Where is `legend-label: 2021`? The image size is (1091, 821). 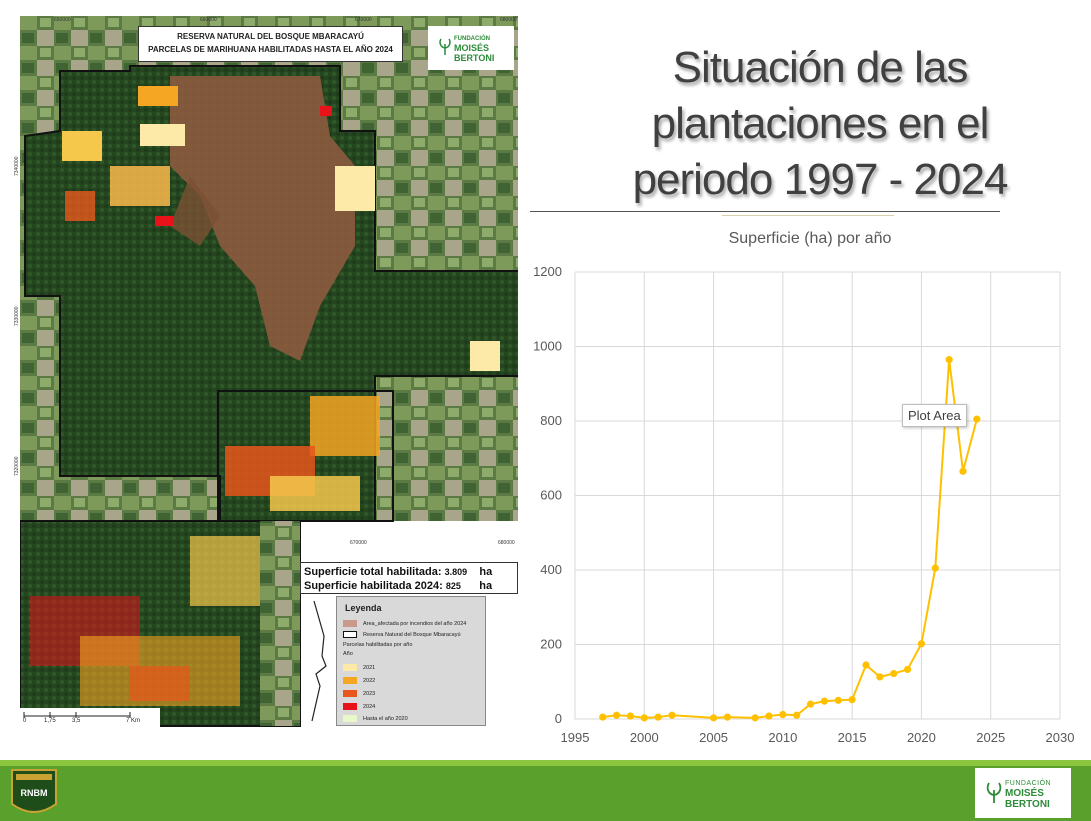 legend-label: 2021 is located at coordinates (369, 667).